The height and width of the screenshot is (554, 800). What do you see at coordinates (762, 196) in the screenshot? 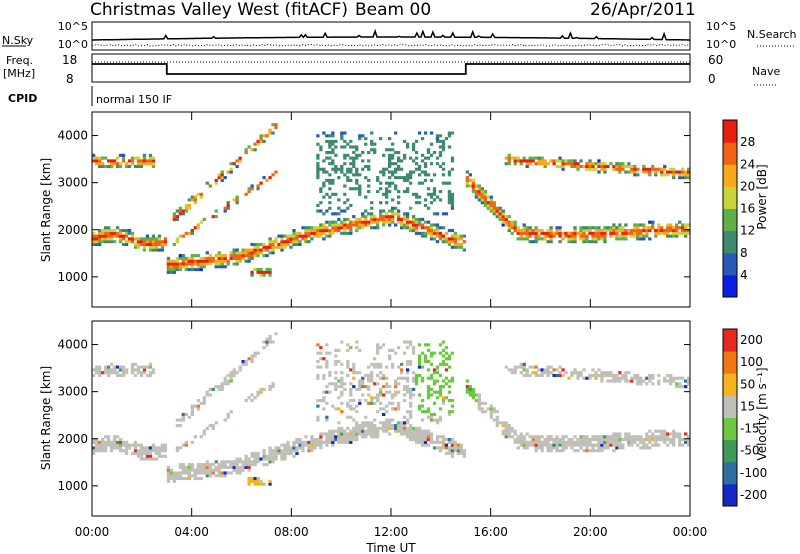
I see `power-colorbar-label: Power [dB]` at bounding box center [762, 196].